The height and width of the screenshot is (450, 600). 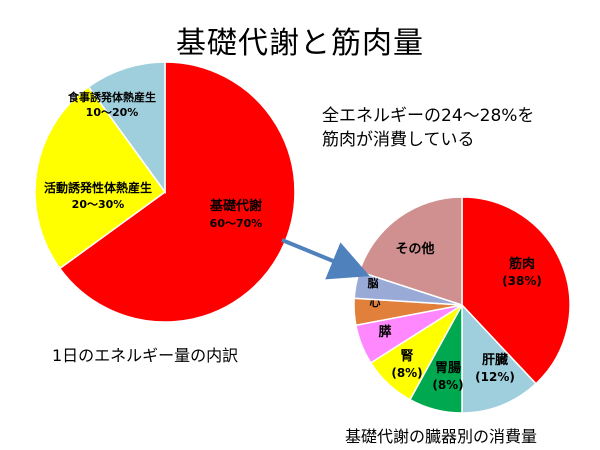 What do you see at coordinates (495, 377) in the screenshot?
I see `slice-value-label: (12%)` at bounding box center [495, 377].